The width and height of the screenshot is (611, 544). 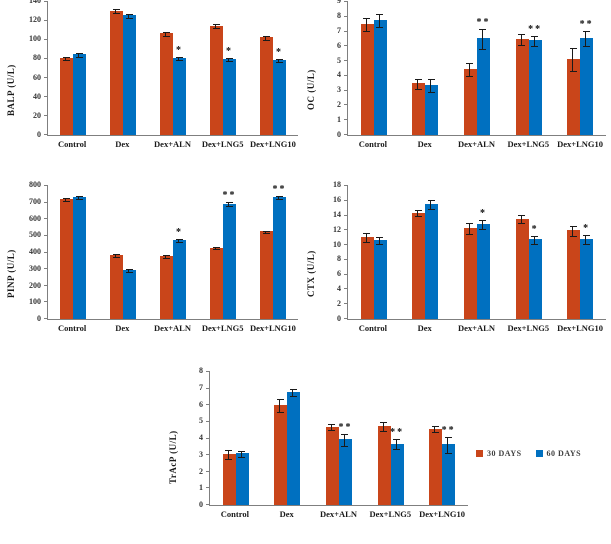 I want to click on plot-area: * * *, so click(x=171, y=68).